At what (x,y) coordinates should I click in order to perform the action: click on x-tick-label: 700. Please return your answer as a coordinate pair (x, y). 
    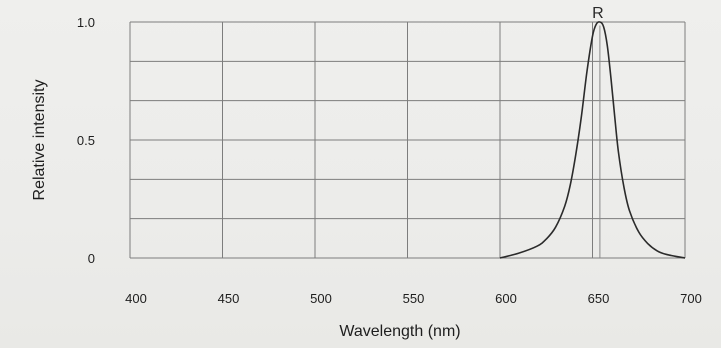
    Looking at the image, I should click on (691, 298).